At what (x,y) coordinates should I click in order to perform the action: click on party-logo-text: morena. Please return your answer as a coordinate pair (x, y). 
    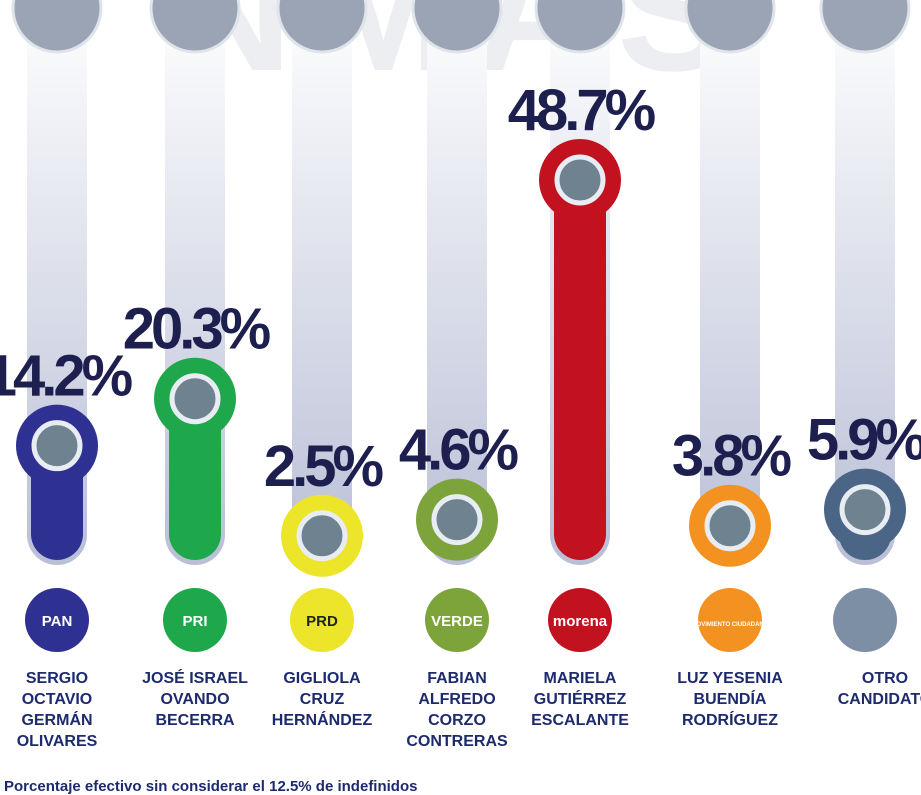
    Looking at the image, I should click on (580, 621).